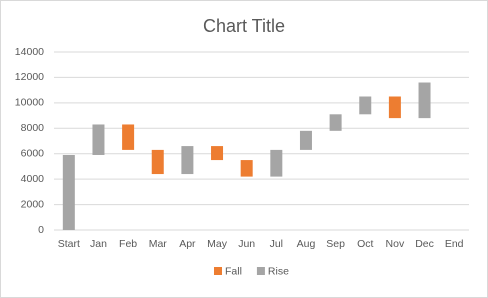  What do you see at coordinates (33, 128) in the screenshot?
I see `y-tick-label: 8000` at bounding box center [33, 128].